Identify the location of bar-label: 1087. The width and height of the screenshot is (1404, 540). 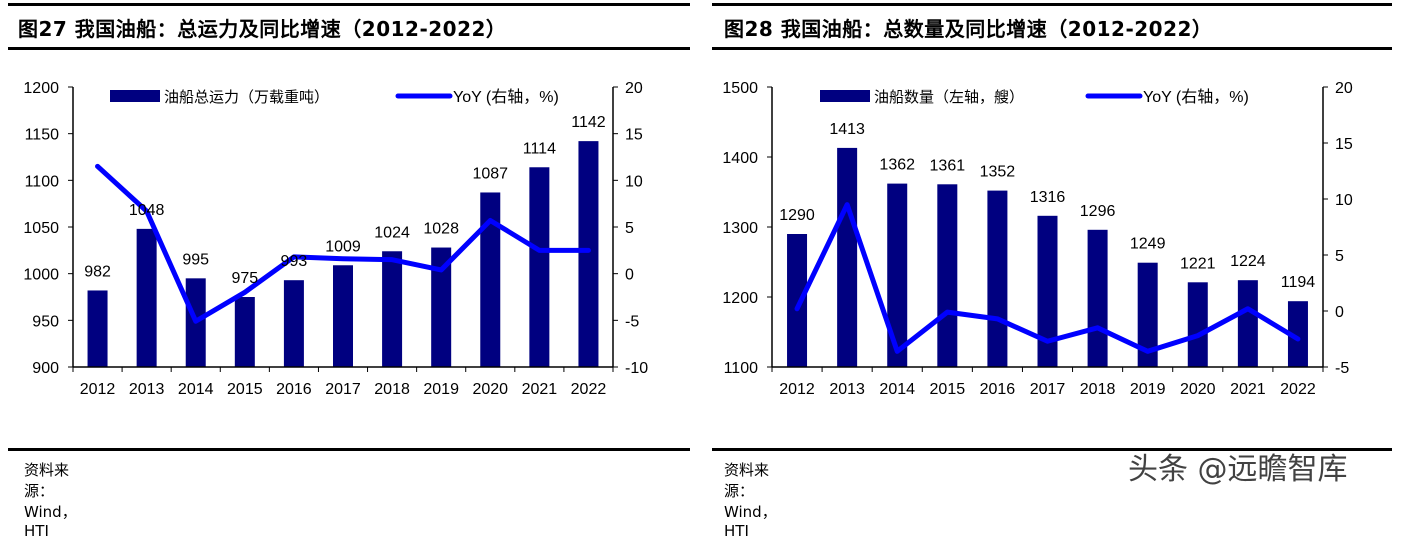
(490, 173).